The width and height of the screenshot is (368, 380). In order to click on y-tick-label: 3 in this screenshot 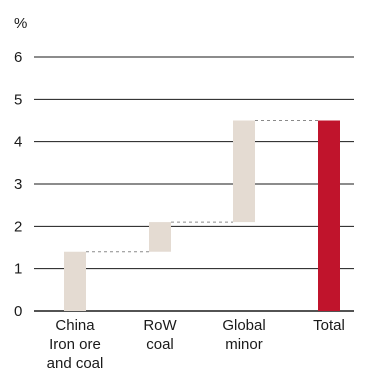, I will do `click(18, 184)`.